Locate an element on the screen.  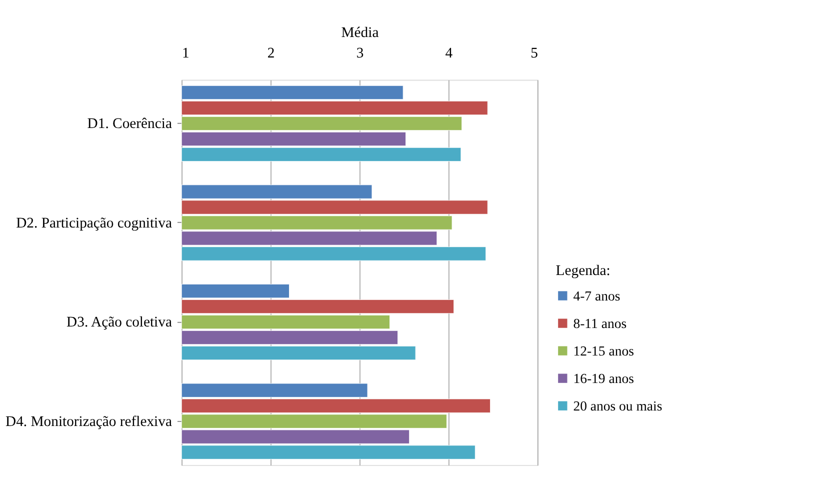
x-tick-label: 3 is located at coordinates (360, 53).